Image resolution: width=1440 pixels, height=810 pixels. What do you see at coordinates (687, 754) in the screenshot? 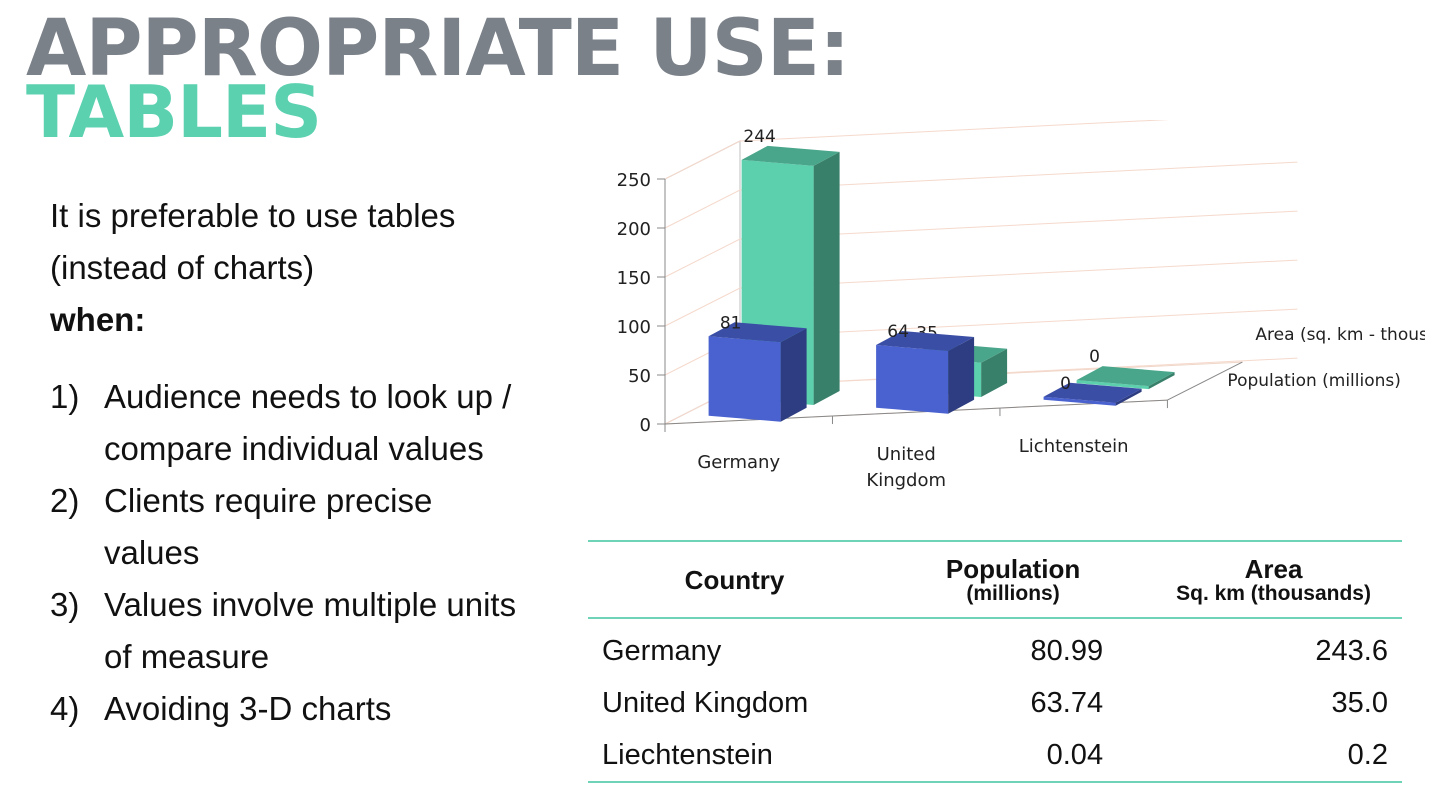
I see `cell-country: Liechtenstein` at bounding box center [687, 754].